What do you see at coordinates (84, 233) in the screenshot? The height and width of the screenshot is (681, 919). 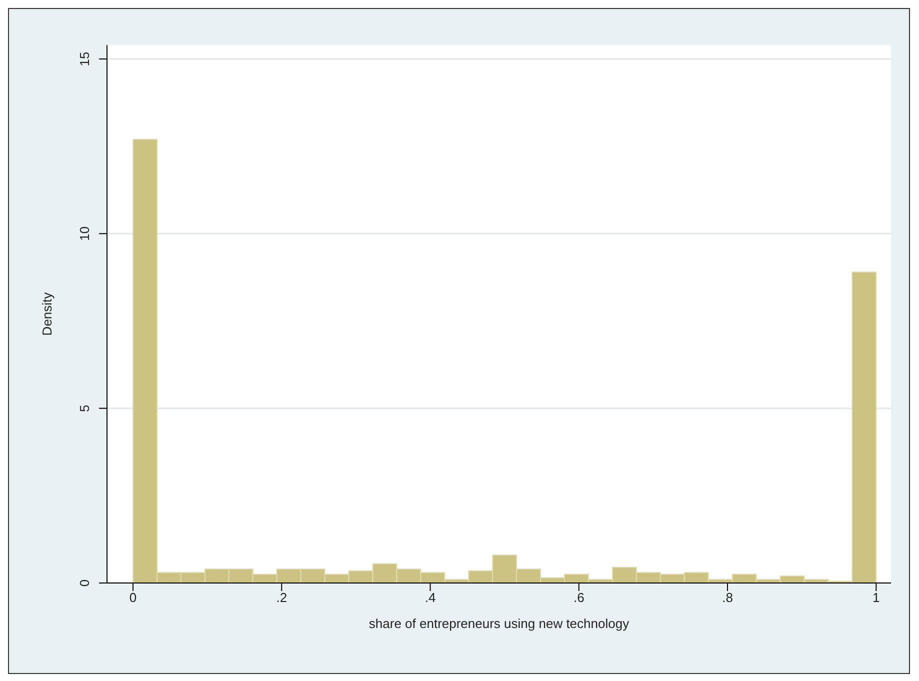 I see `y-tick-label: 10` at bounding box center [84, 233].